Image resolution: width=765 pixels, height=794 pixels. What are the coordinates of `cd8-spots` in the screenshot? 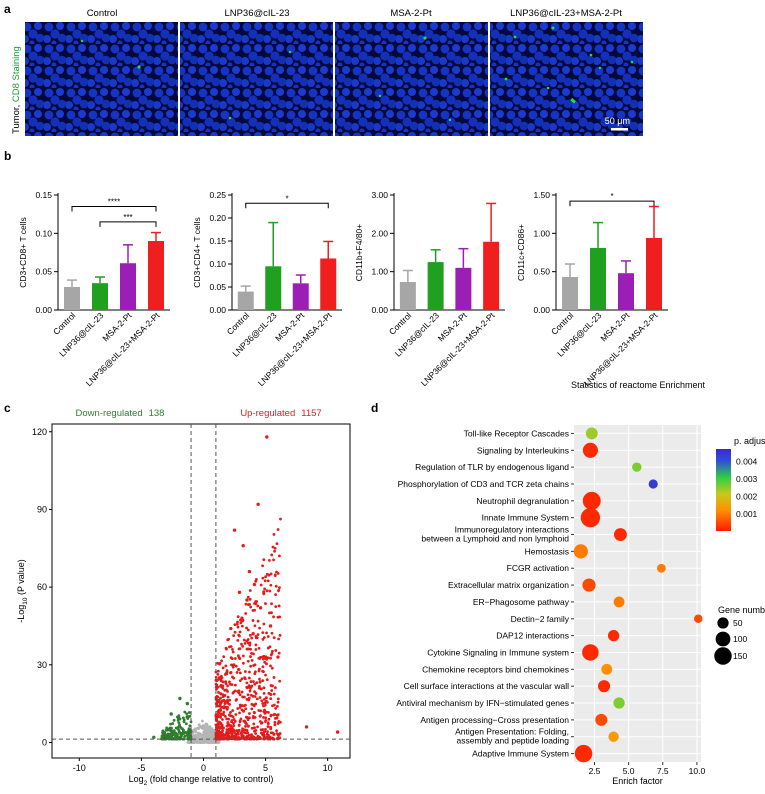 It's located at (357, 74).